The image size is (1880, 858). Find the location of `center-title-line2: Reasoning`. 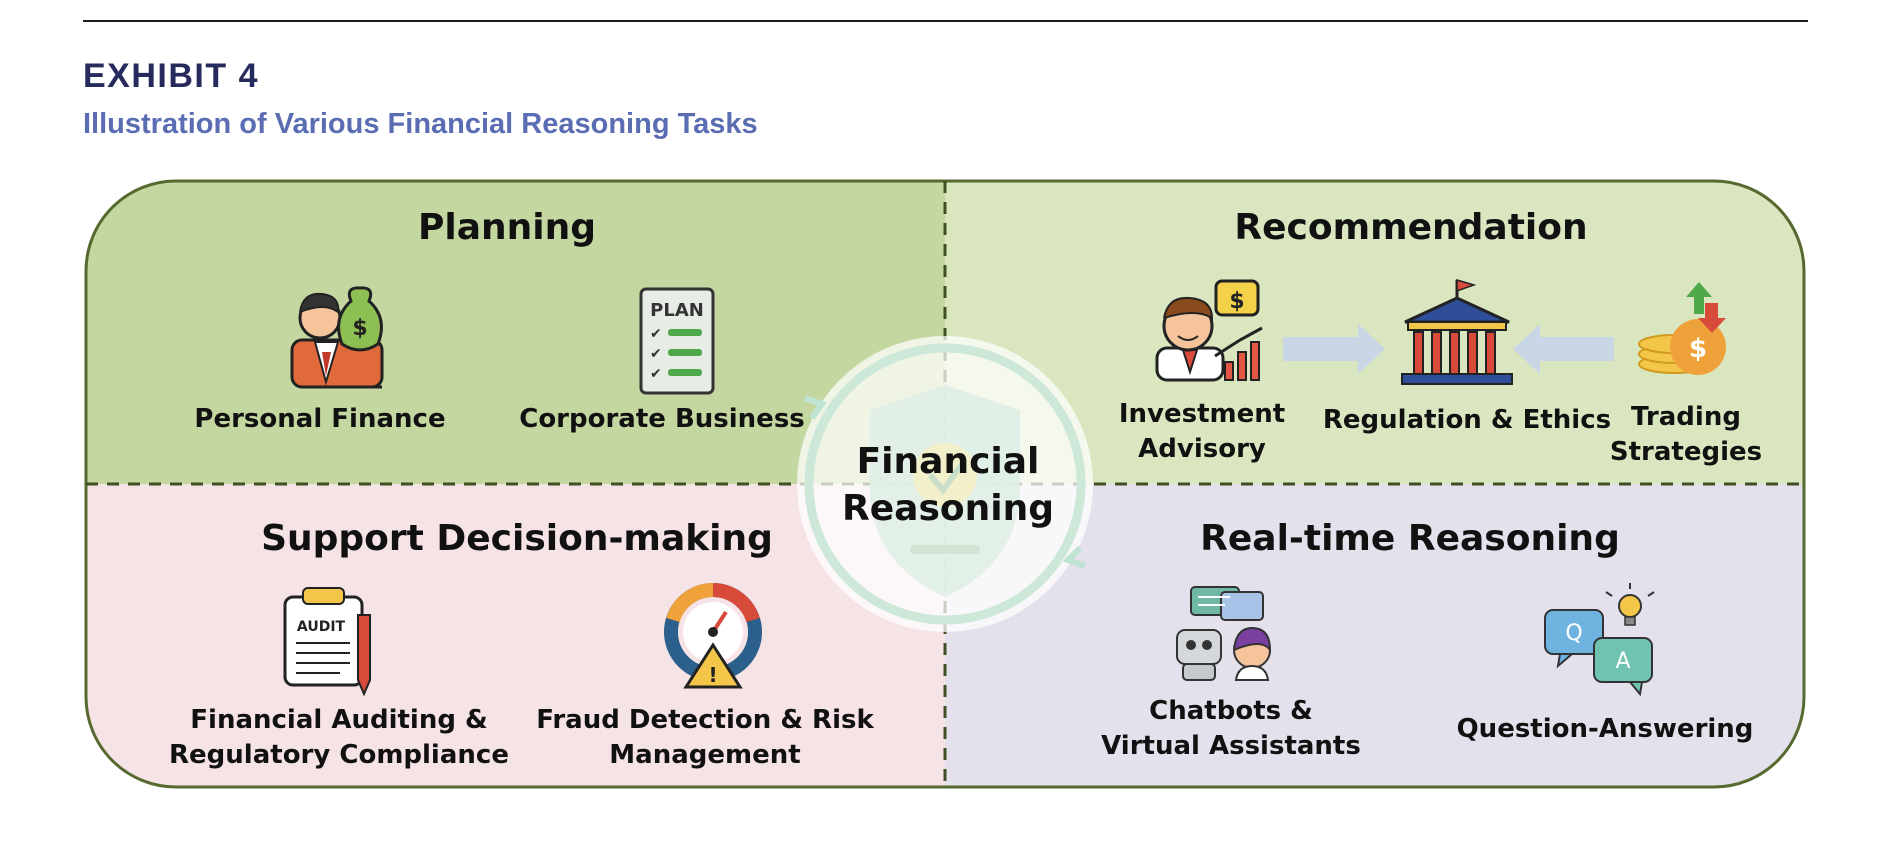

center-title-line2: Reasoning is located at coordinates (948, 508).